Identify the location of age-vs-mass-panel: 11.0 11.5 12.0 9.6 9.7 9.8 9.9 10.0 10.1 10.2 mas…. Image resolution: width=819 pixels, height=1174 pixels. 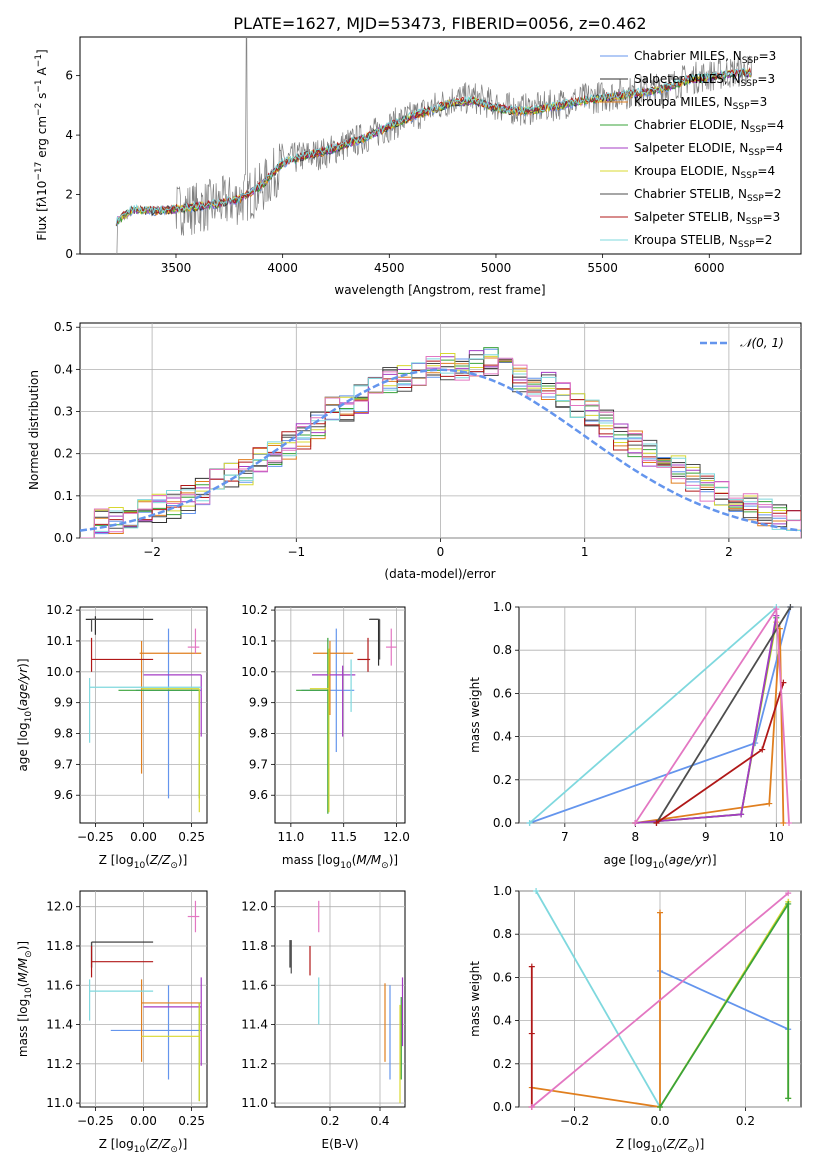
(325, 737).